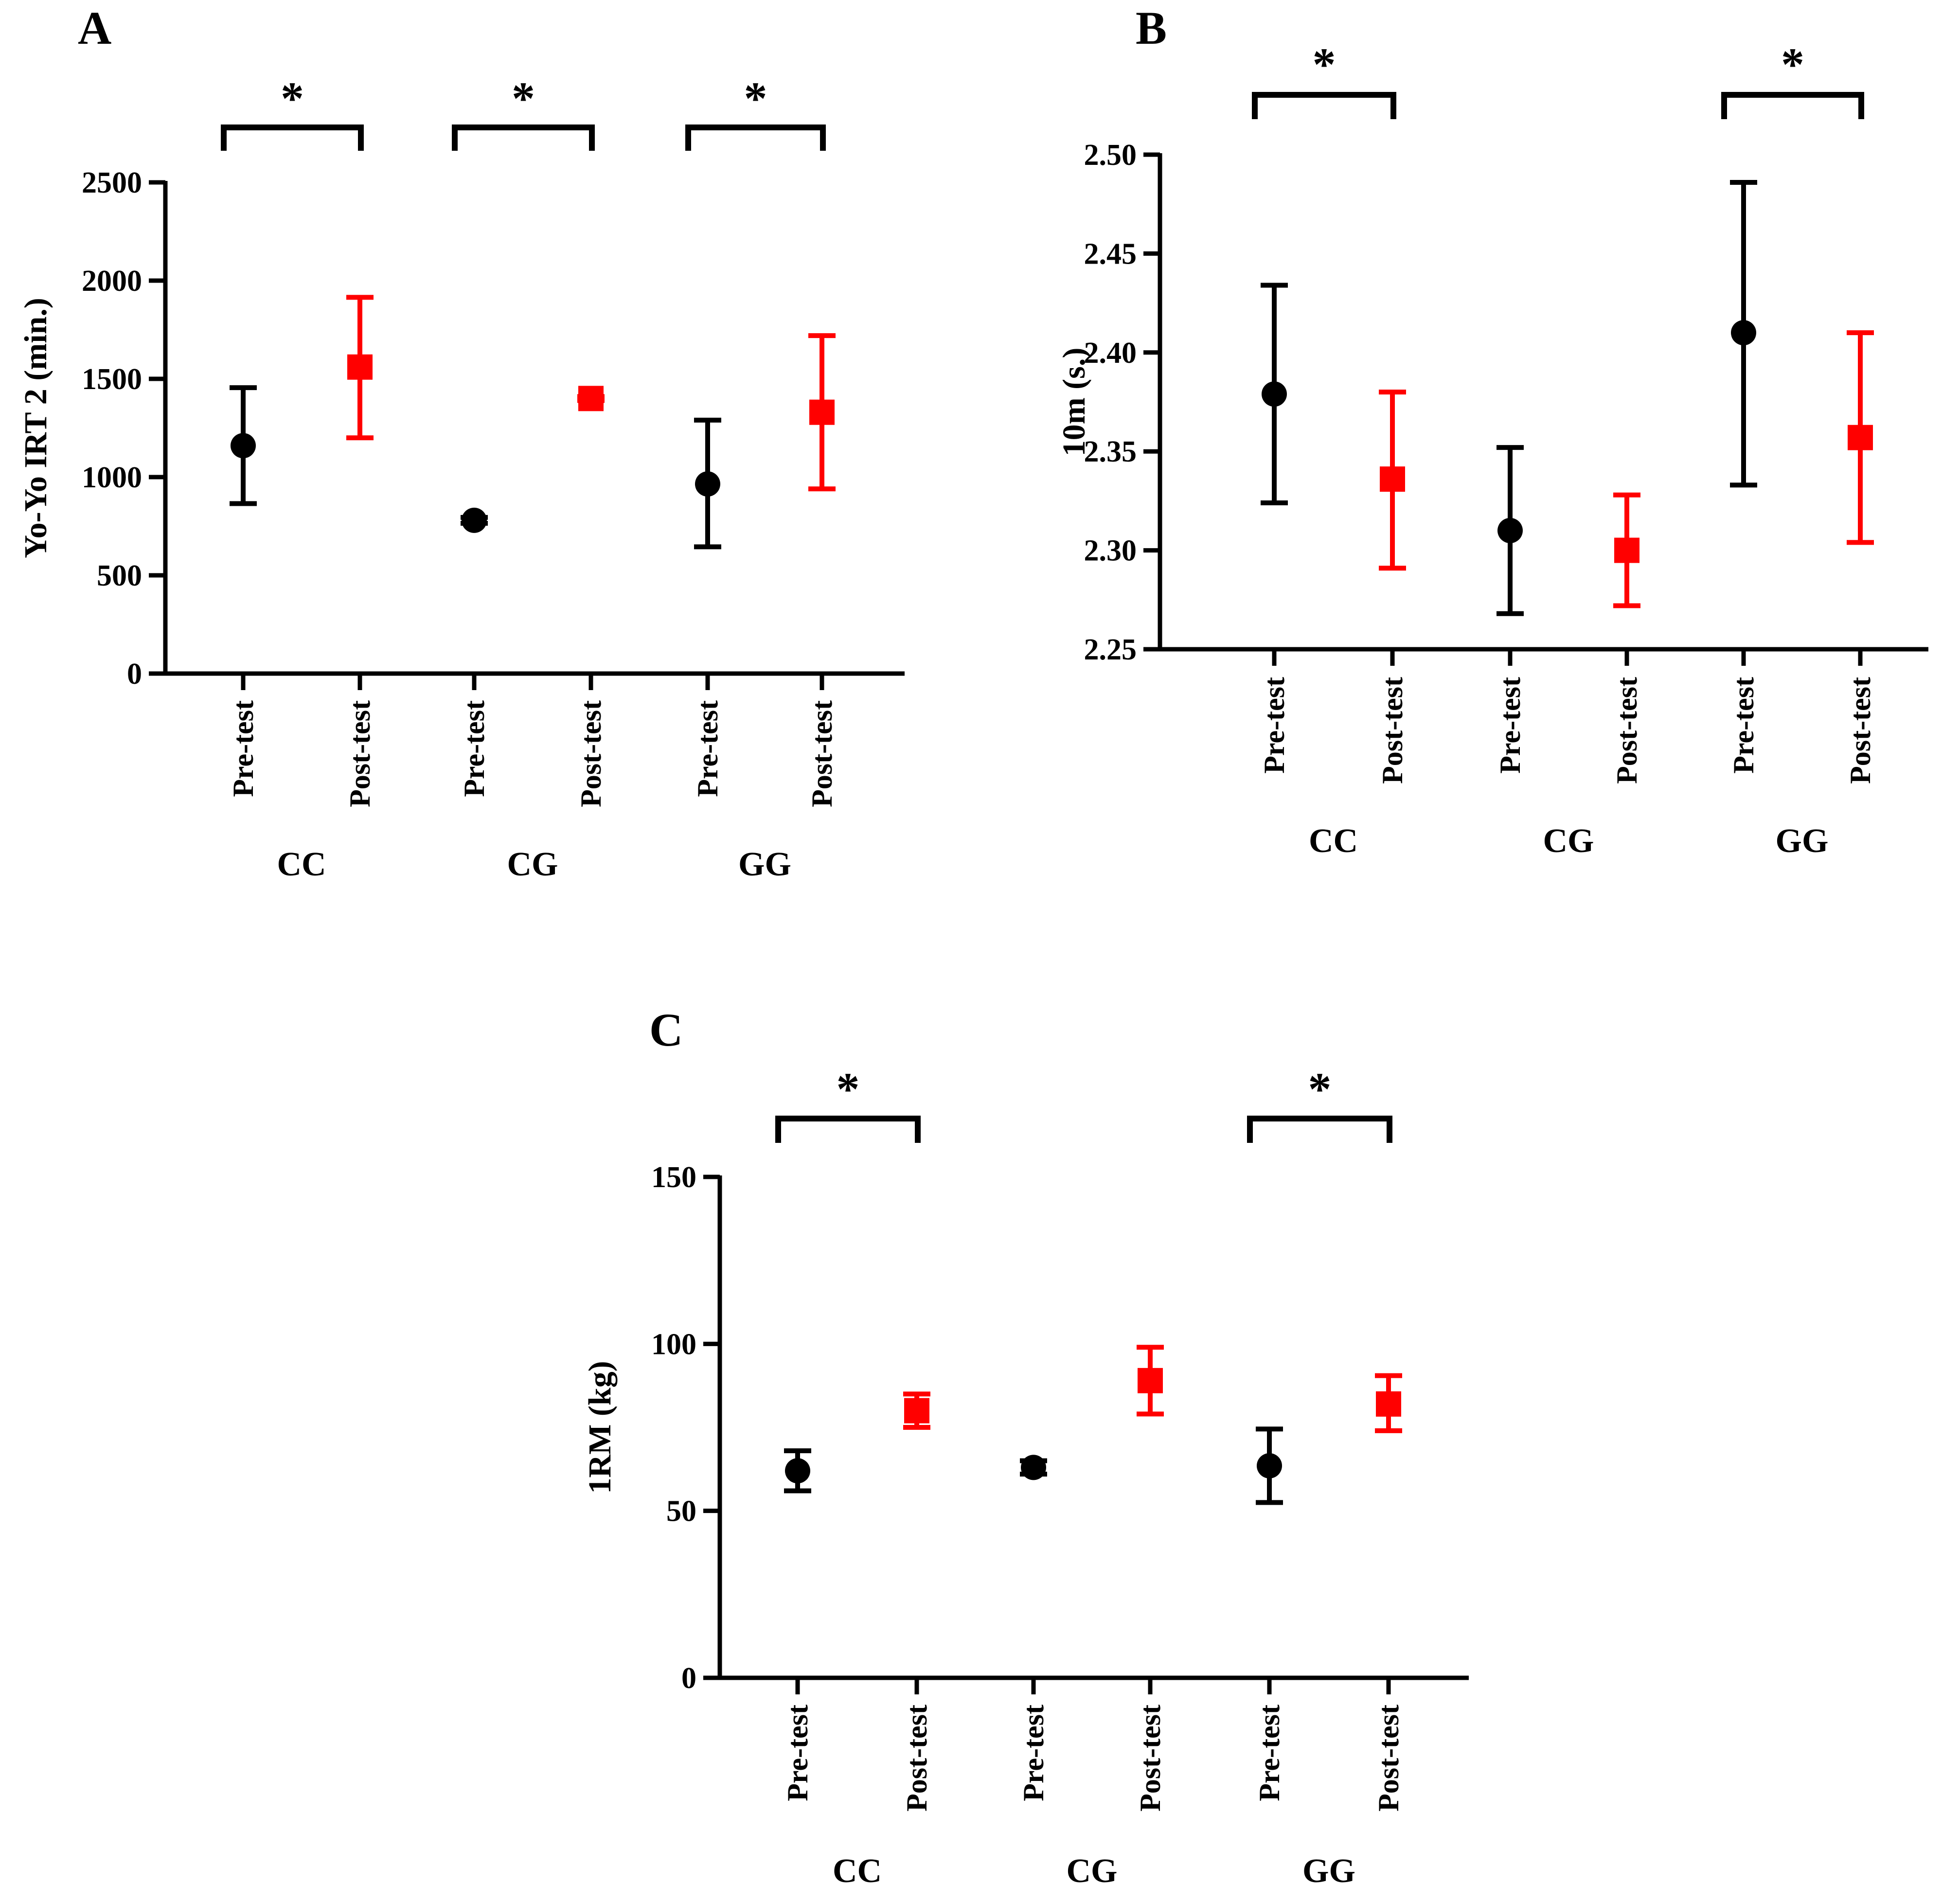 This screenshot has width=1960, height=1903. I want to click on y-tick-label: 2.25, so click(1111, 649).